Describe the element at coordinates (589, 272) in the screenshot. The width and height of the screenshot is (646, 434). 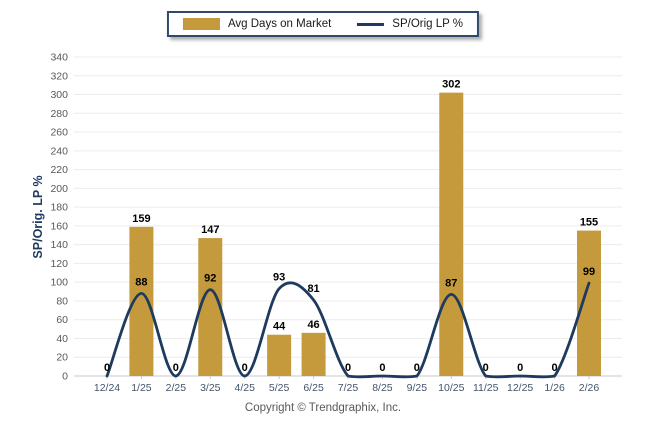
I see `line-value-label: 99` at that location.